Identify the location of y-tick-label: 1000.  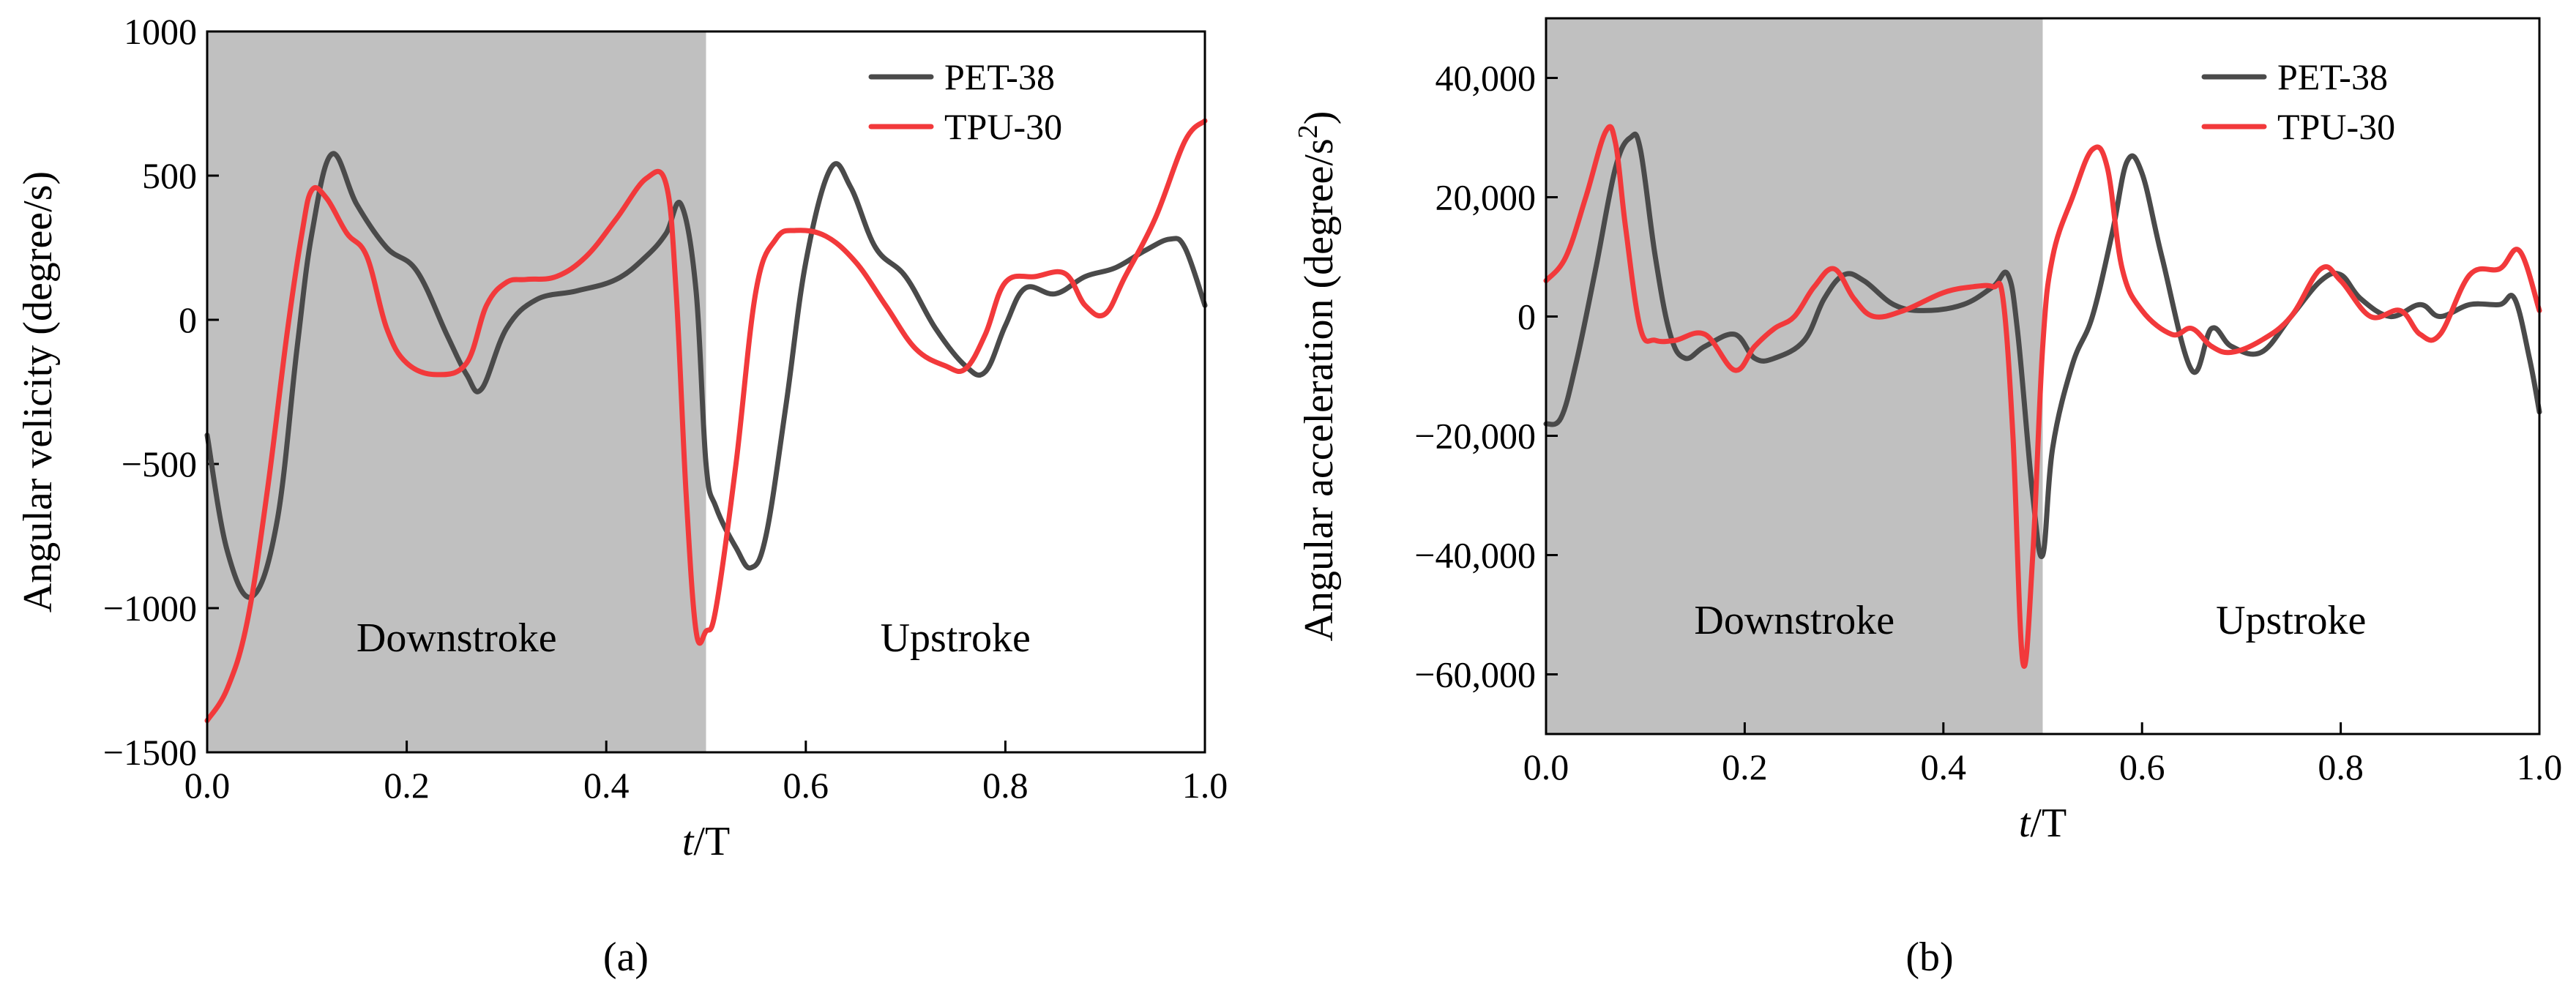
(160, 31).